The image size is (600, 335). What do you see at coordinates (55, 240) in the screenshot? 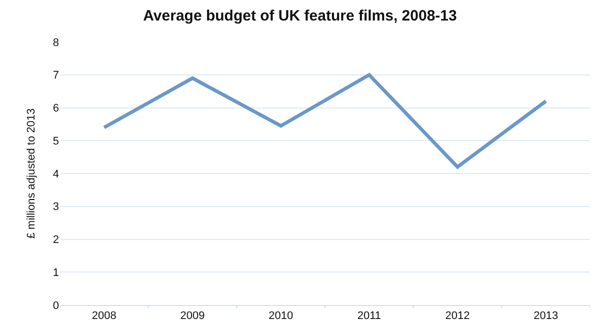
I see `y-tick-label: 2` at bounding box center [55, 240].